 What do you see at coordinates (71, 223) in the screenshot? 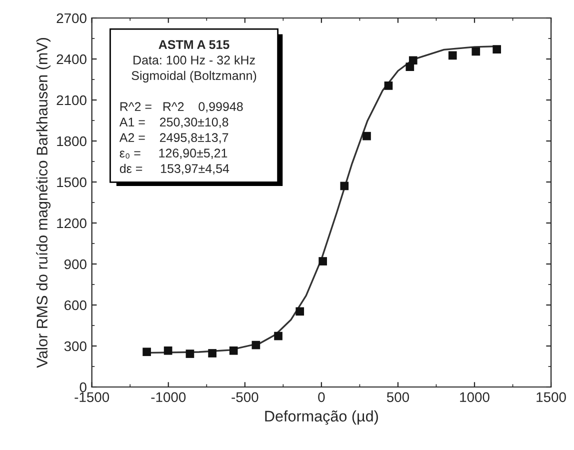
I see `y-tick-label: 1200` at bounding box center [71, 223].